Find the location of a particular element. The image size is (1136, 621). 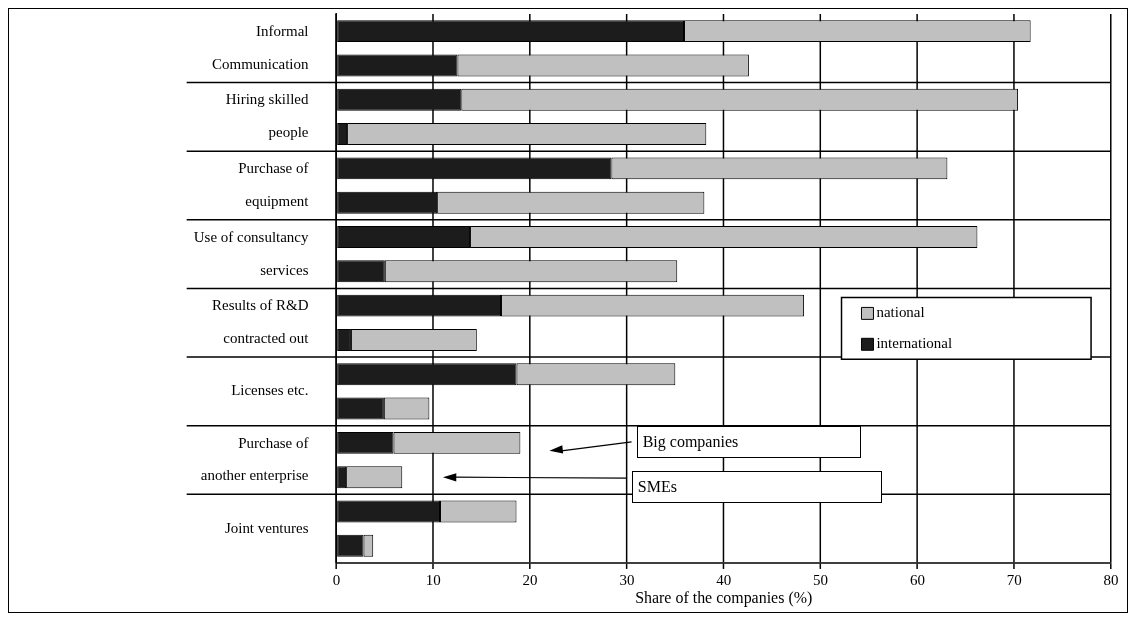

callout-box: Big companies is located at coordinates (748, 442).